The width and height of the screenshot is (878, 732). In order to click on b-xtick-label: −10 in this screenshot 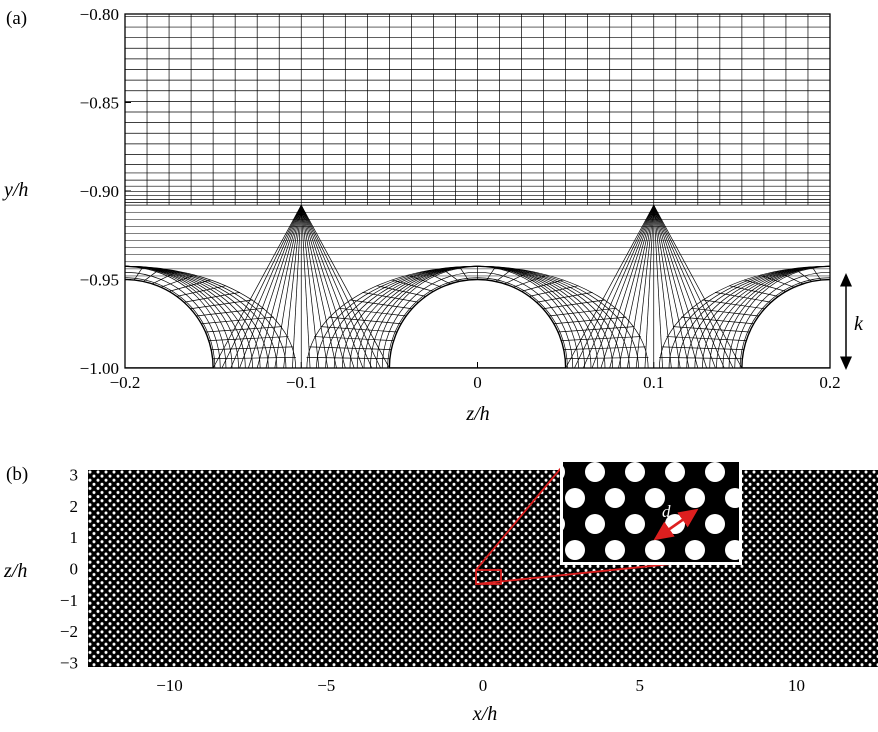, I will do `click(169, 685)`.